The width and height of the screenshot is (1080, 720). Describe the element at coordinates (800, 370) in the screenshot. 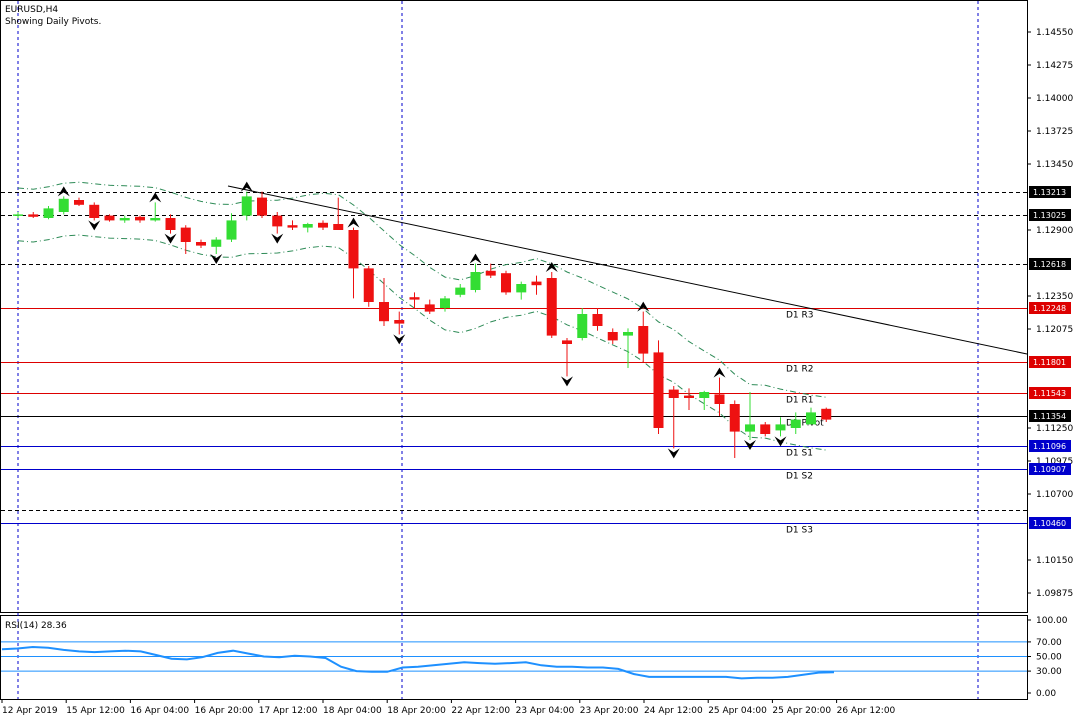

I see `pivot-line-label: D1 R2` at that location.